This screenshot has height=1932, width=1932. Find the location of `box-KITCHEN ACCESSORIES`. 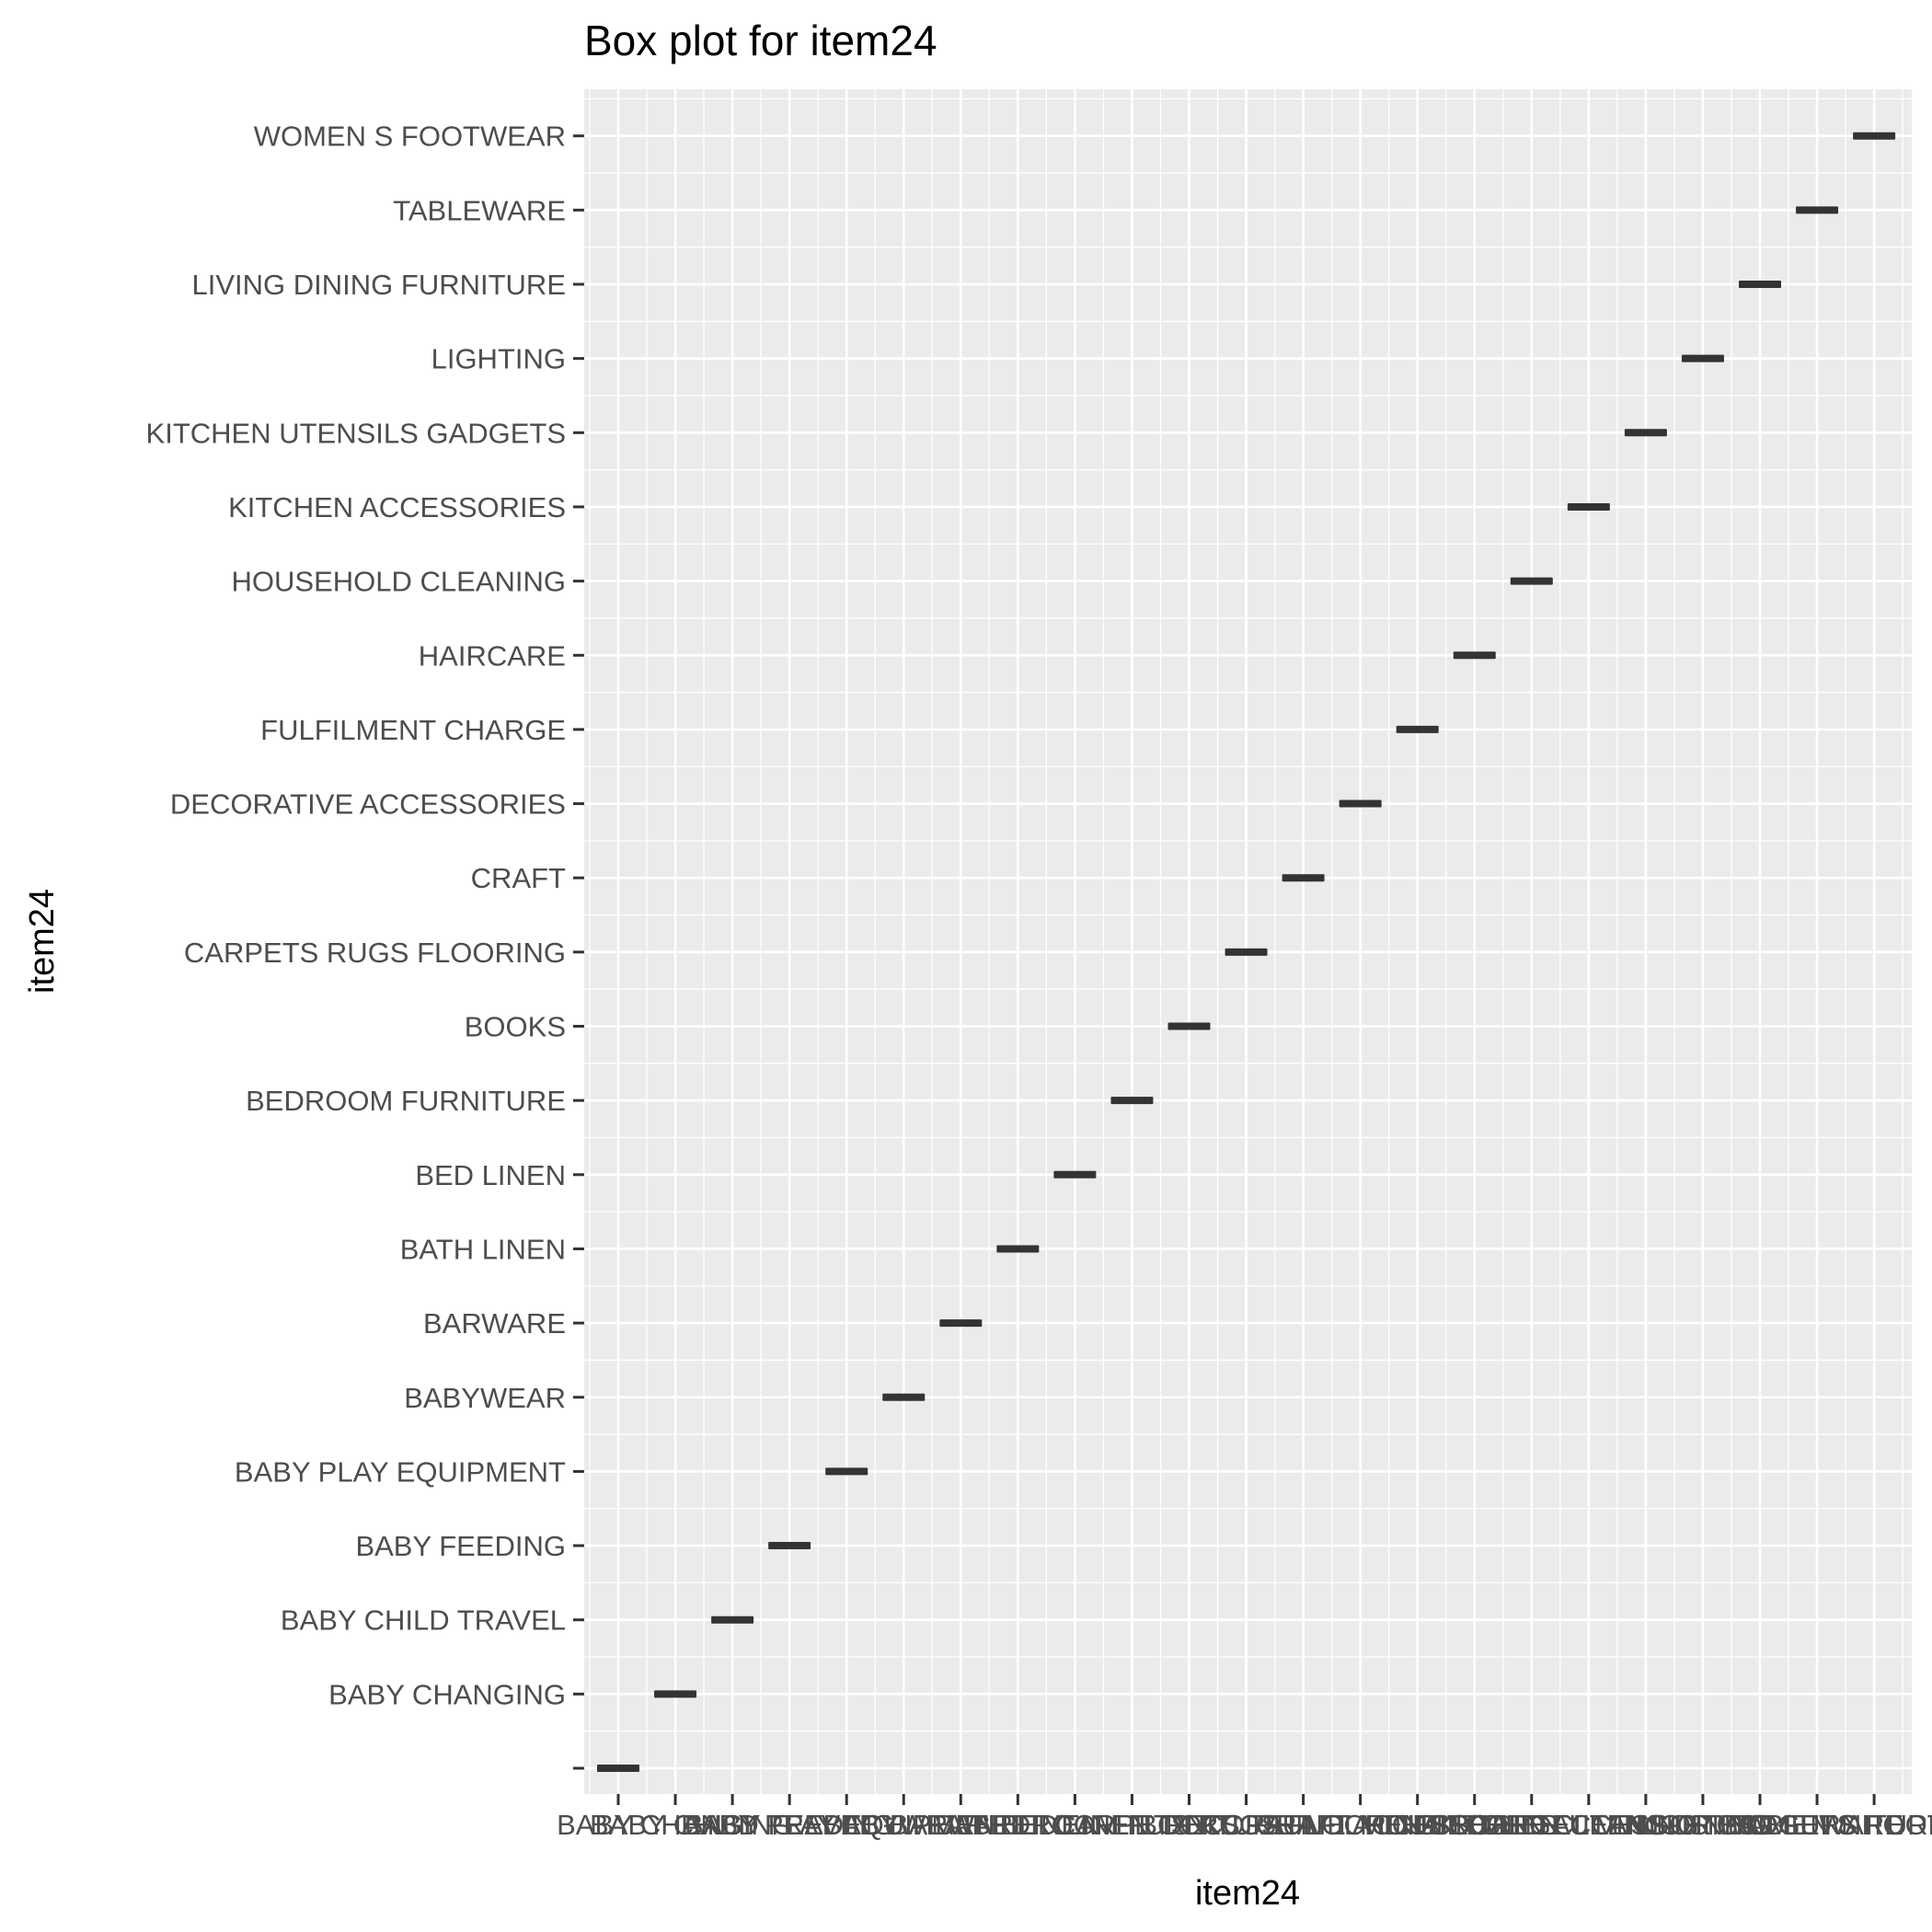

box-KITCHEN ACCESSORIES is located at coordinates (1588, 506).